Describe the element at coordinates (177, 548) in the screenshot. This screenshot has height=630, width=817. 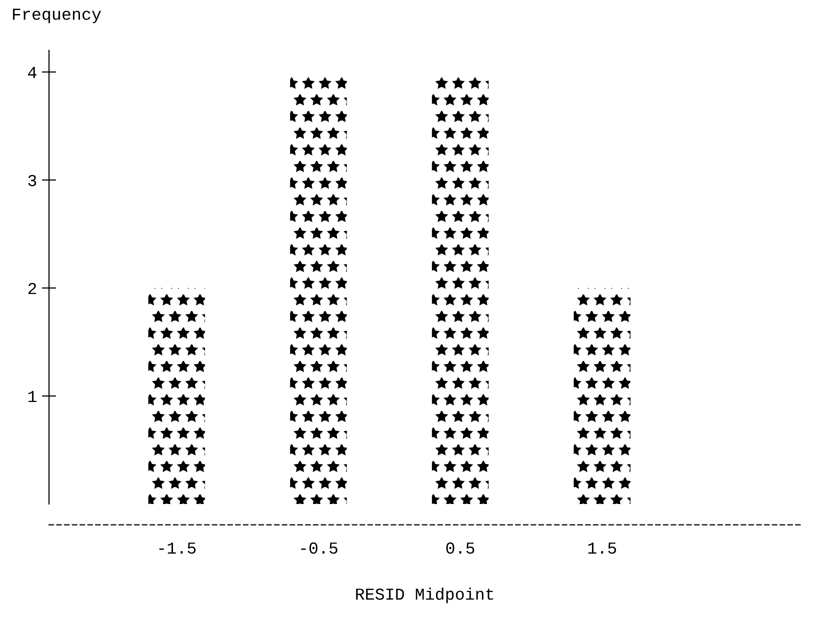
I see `x-tick-label: -1.5` at that location.